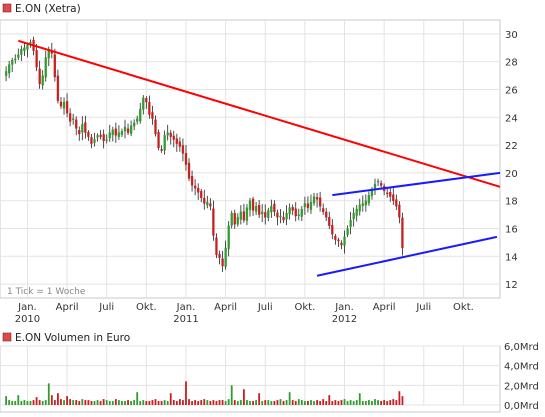 The height and width of the screenshot is (417, 545). I want to click on tick-note: 1 Tick = 1 Woche, so click(46, 292).